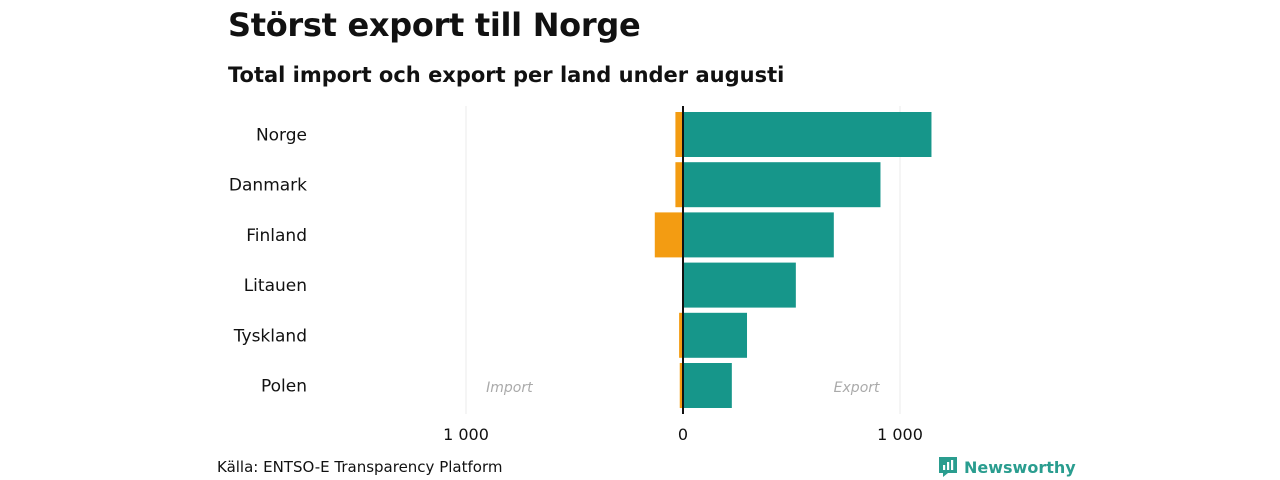  What do you see at coordinates (360, 467) in the screenshot?
I see `source-note: Källa: ENTSO-E Transparency Platform` at bounding box center [360, 467].